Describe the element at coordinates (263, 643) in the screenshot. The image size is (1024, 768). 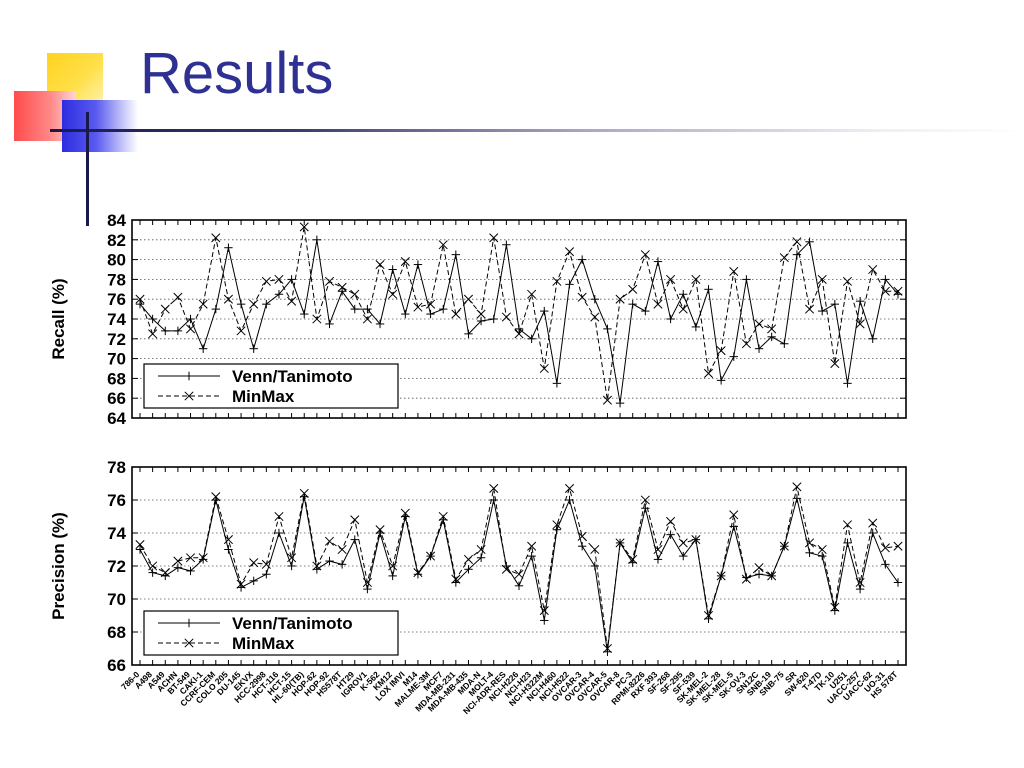
I see `legend-label: MinMax` at that location.